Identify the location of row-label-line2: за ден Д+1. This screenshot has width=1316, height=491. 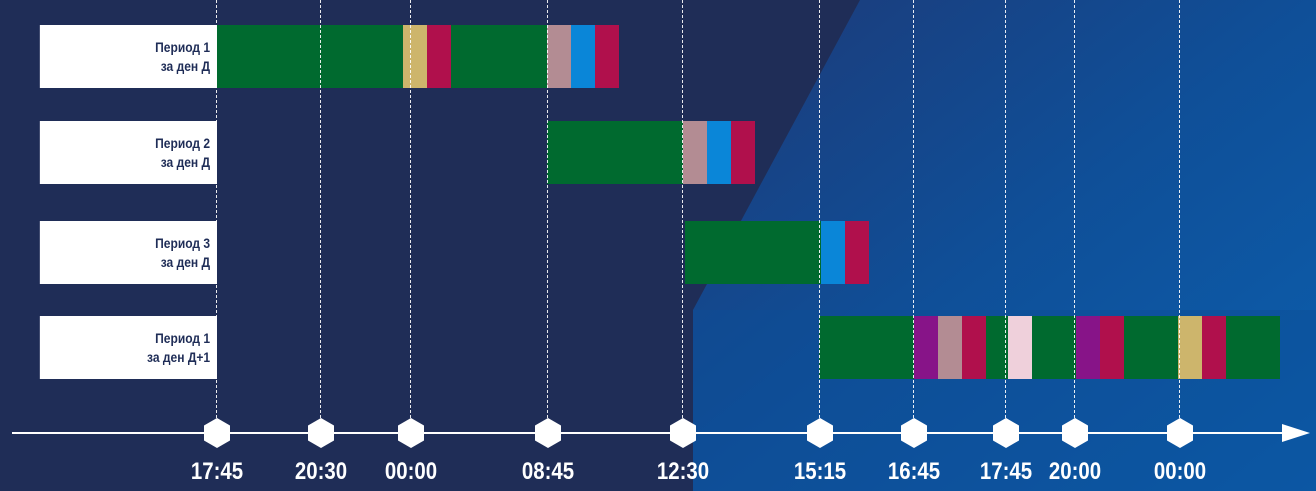
(178, 356).